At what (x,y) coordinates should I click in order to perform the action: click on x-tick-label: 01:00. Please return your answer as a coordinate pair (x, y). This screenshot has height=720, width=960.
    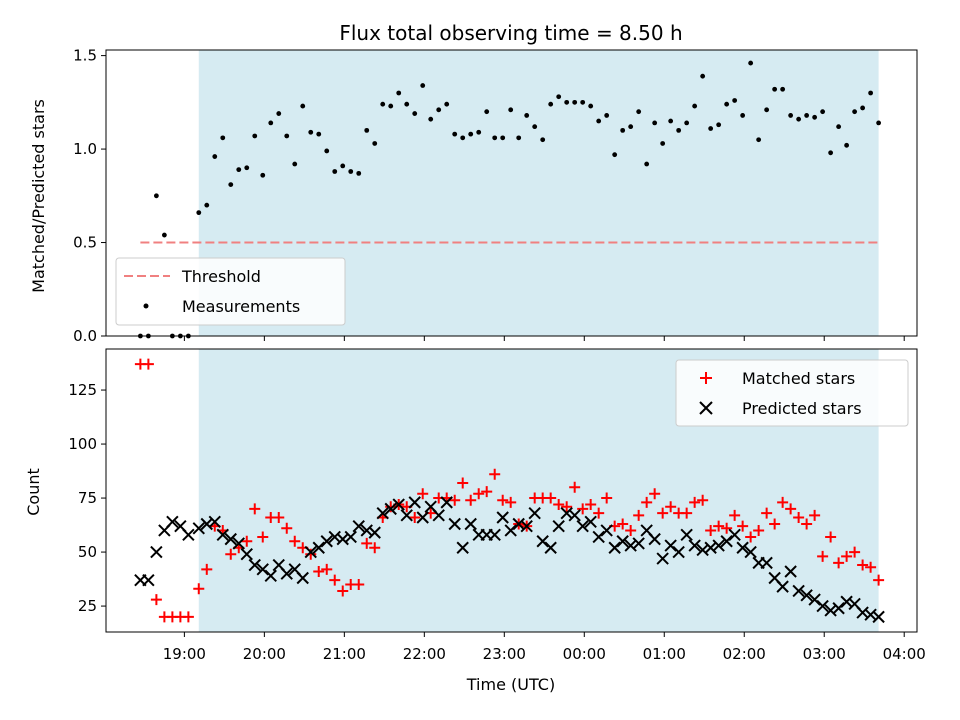
    Looking at the image, I should click on (664, 654).